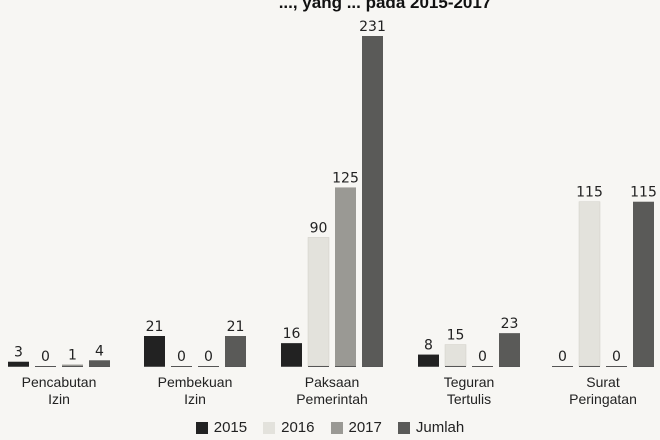 The image size is (660, 440). Describe the element at coordinates (332, 382) in the screenshot. I see `category-label-paksaan-line1: Paksaan` at that location.